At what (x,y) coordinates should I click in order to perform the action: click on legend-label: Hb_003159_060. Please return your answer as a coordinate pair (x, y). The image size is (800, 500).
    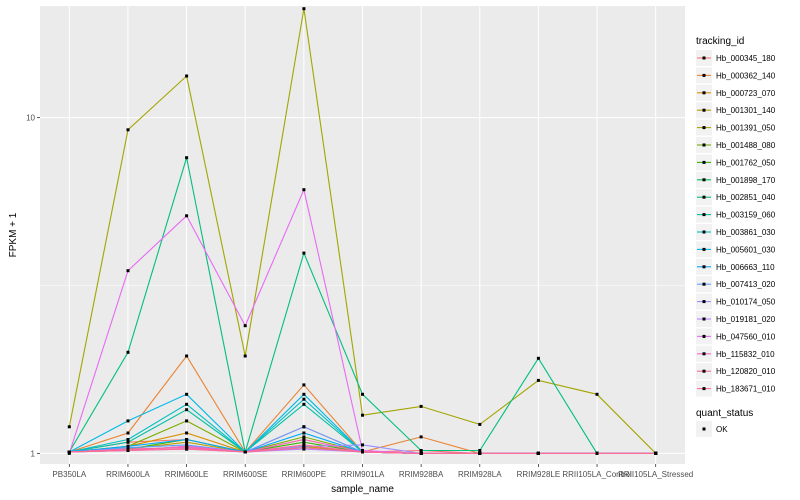
    Looking at the image, I should click on (746, 215).